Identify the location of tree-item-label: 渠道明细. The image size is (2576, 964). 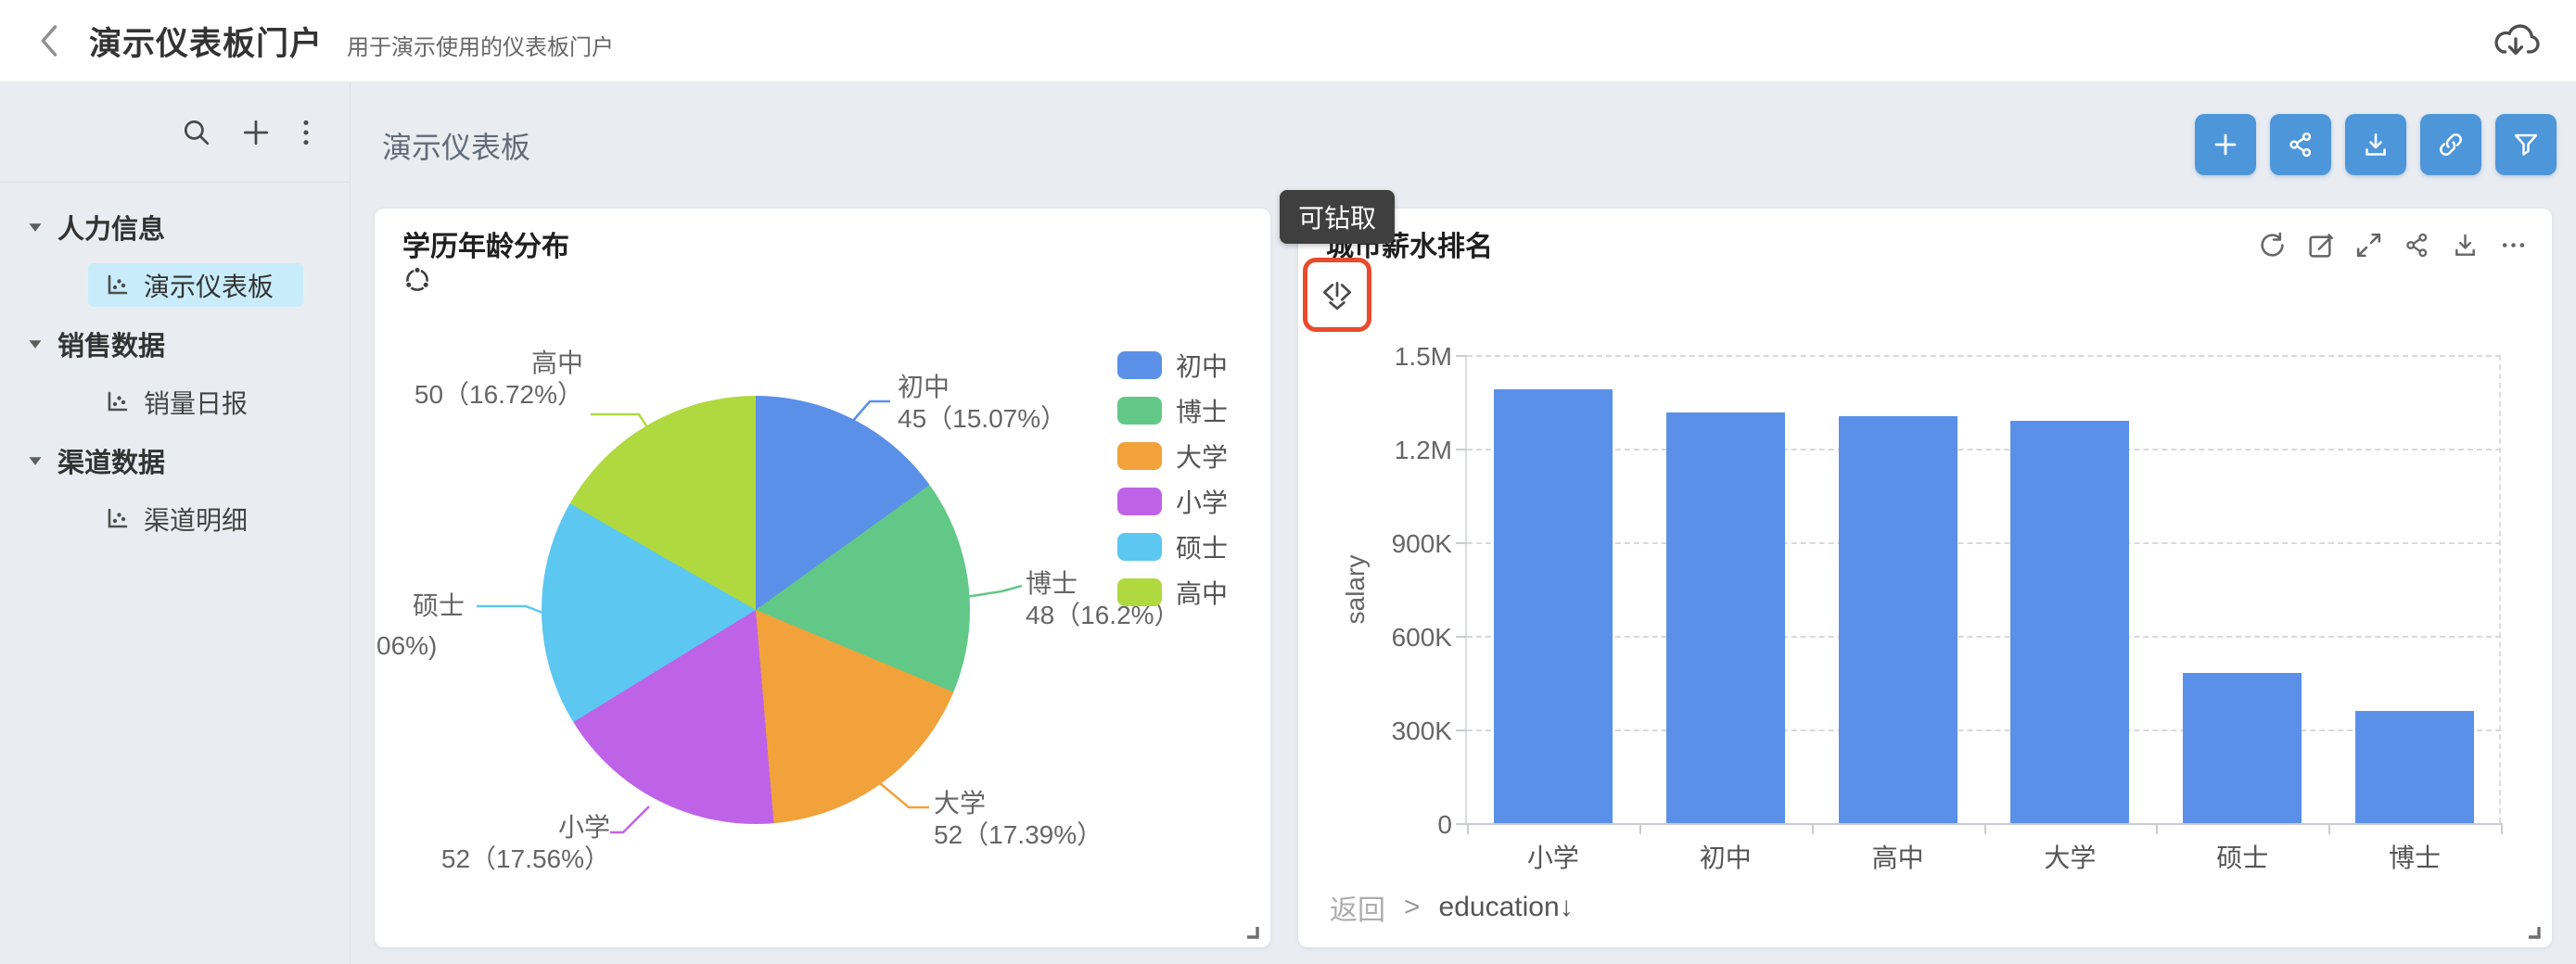
(196, 520).